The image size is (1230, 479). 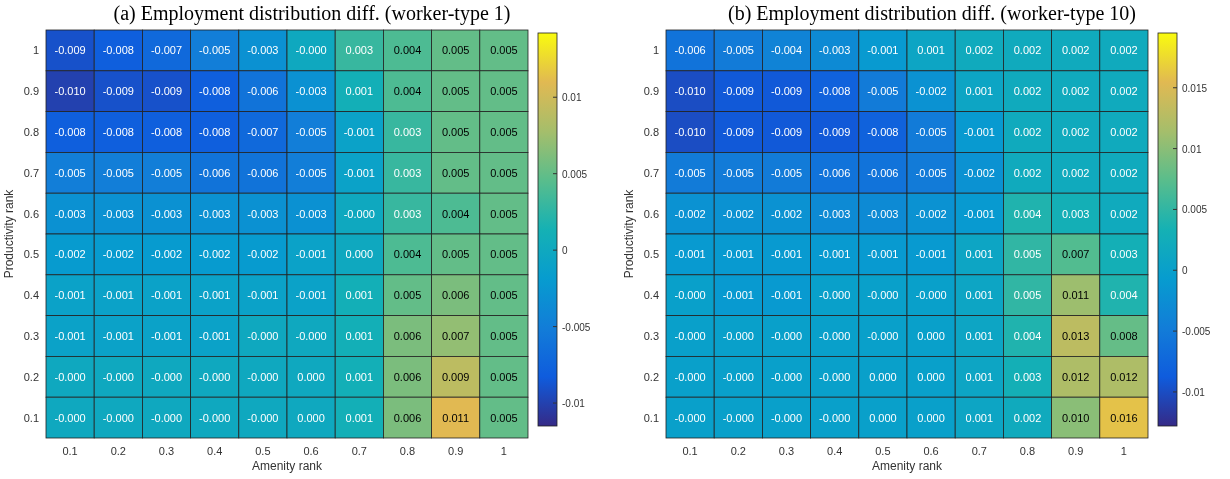 What do you see at coordinates (70, 451) in the screenshot?
I see `x-tick-label: 0.1` at bounding box center [70, 451].